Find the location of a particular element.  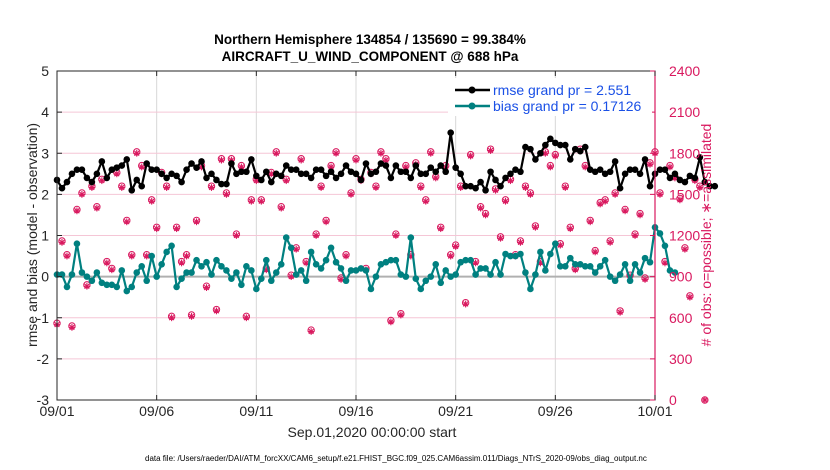

y-tick-label: -1 is located at coordinates (43, 318).